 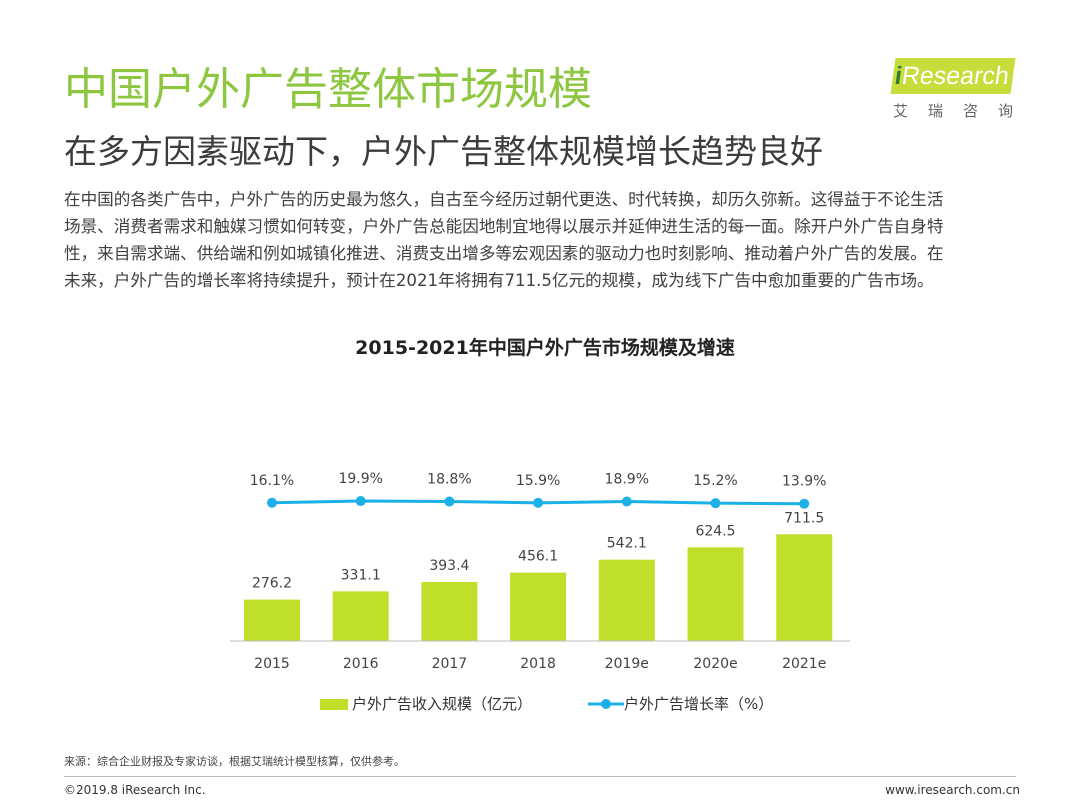 I want to click on footer-divider, so click(x=540, y=776).